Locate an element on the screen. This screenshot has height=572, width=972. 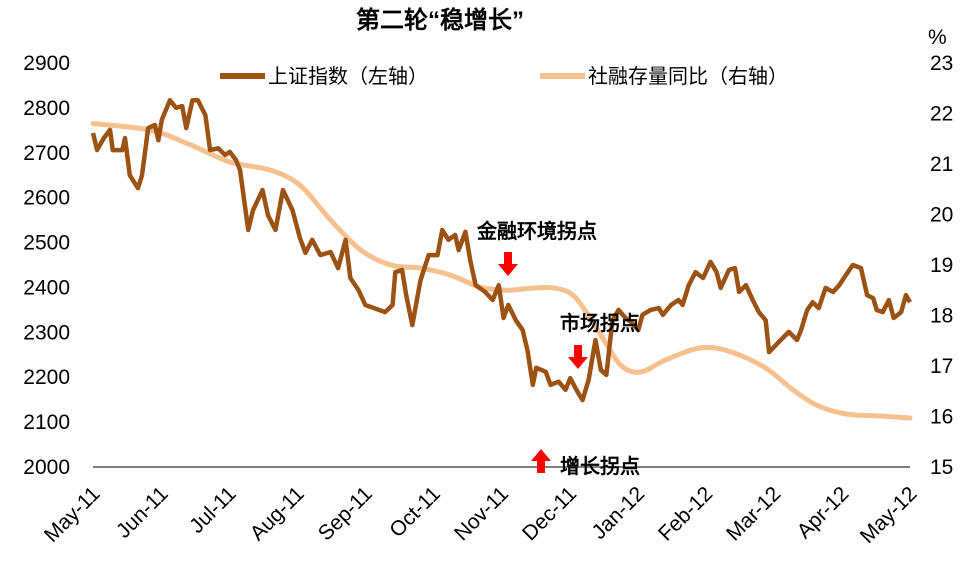
left-tick-label: 2600 is located at coordinates (46, 198).